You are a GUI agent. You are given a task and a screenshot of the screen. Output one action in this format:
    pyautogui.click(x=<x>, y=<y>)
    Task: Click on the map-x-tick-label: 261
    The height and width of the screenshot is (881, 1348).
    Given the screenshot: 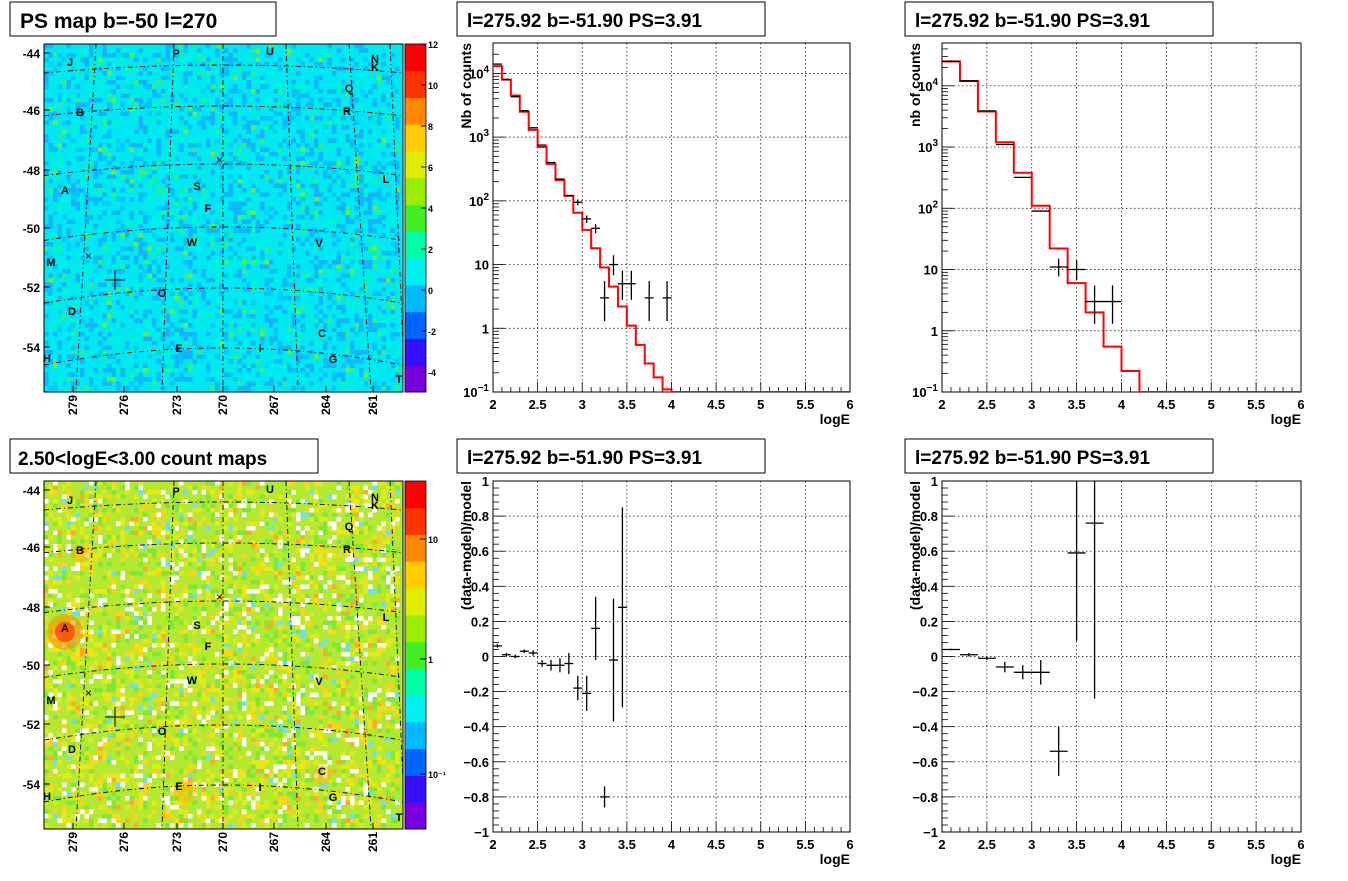 What is the action you would take?
    pyautogui.click(x=373, y=842)
    